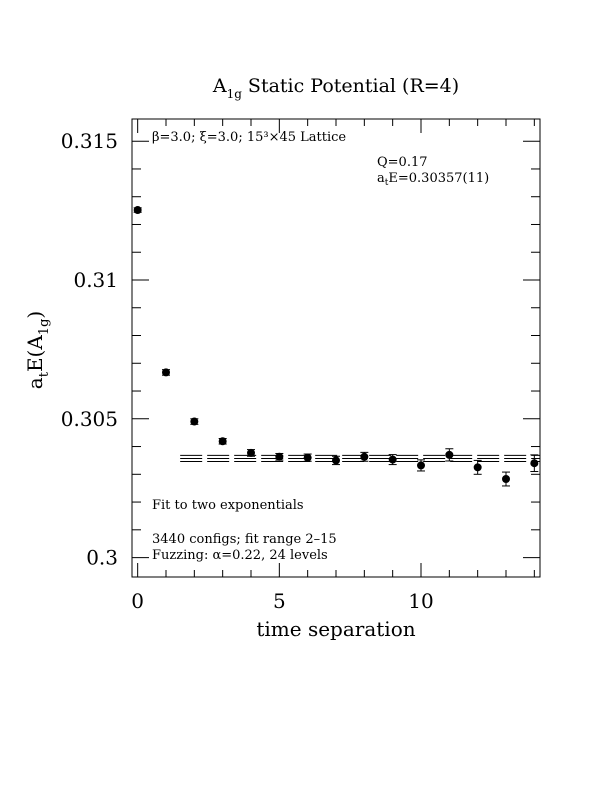 This screenshot has width=612, height=792. Describe the element at coordinates (235, 94) in the screenshot. I see `title-subscript: 1g` at that location.